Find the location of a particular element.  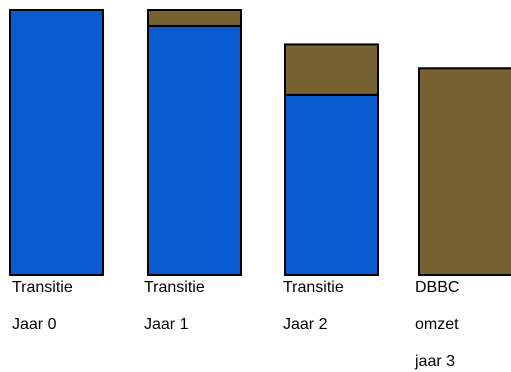

category-label-4-line-1: DBBC is located at coordinates (437, 287).